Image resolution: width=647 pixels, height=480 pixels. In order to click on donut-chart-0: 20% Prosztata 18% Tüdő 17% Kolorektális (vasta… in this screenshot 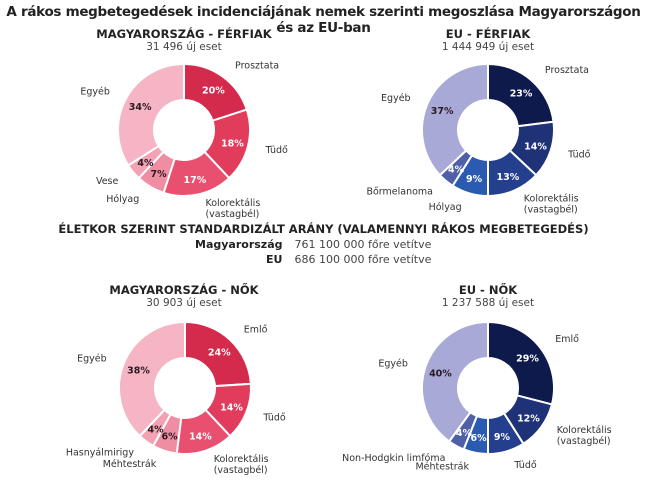, I will do `click(184, 140)`.